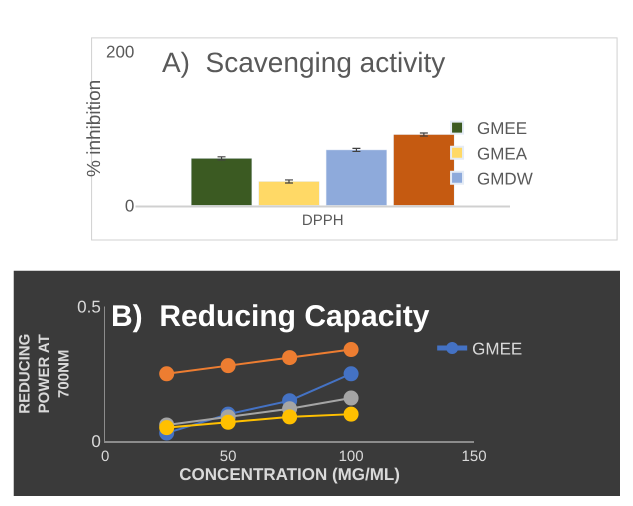 The image size is (633, 506). I want to click on chart-title: A) Scavenging activity, so click(304, 62).